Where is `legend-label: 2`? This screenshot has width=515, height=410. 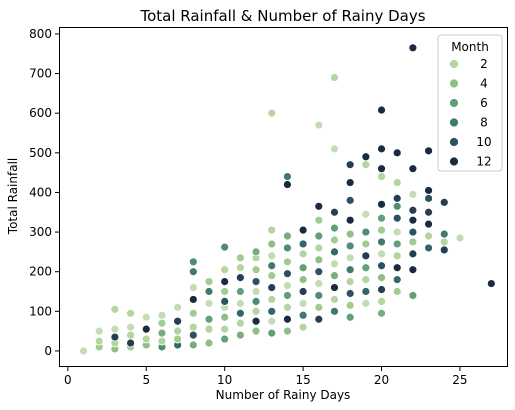
legend-label: 2 is located at coordinates (484, 64).